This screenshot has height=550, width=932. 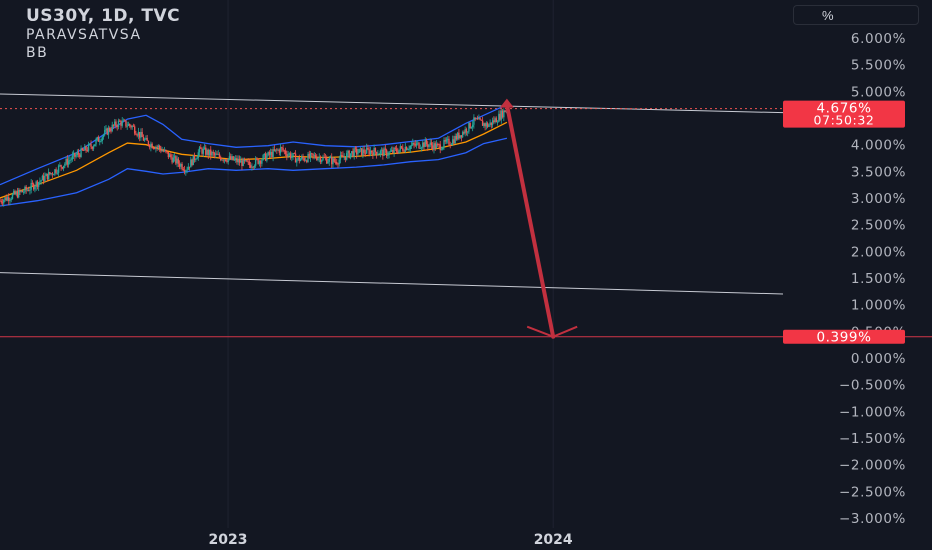 I want to click on projection-arrow, so click(x=538, y=218).